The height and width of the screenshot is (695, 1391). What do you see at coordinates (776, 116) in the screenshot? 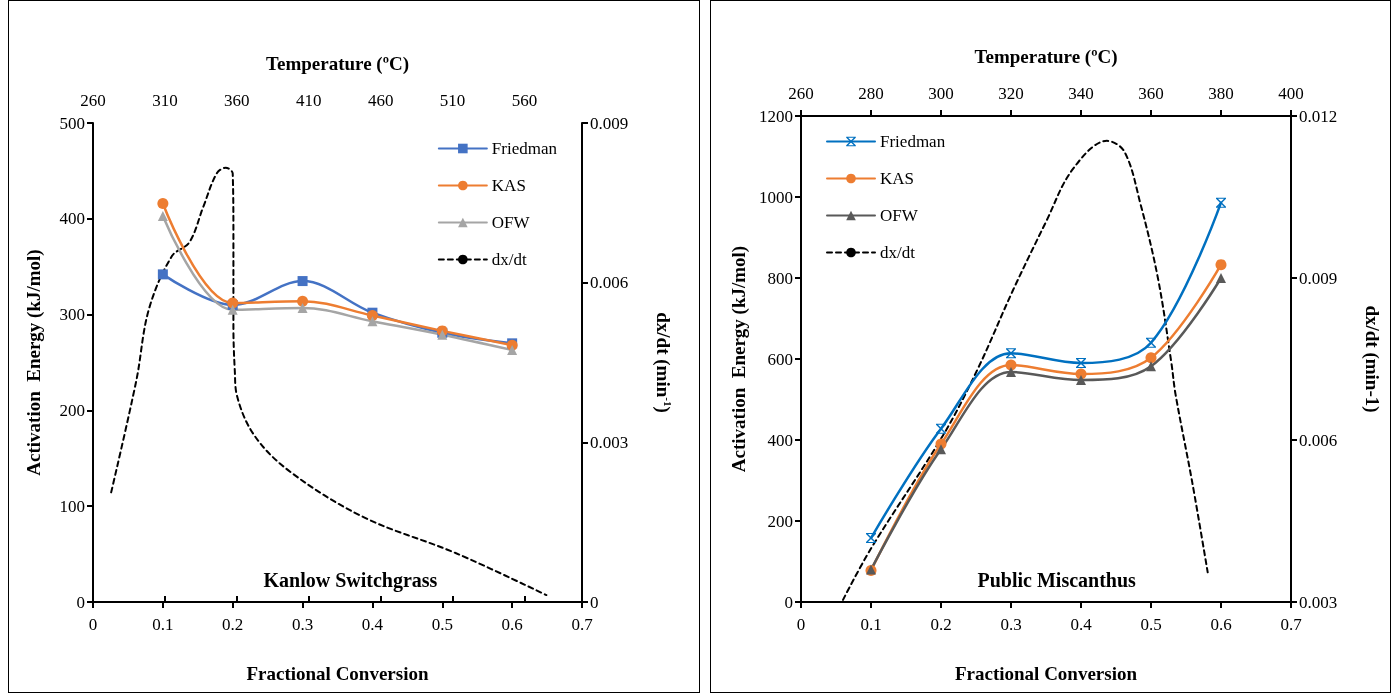
I see `y-tick-label: 1200` at bounding box center [776, 116].